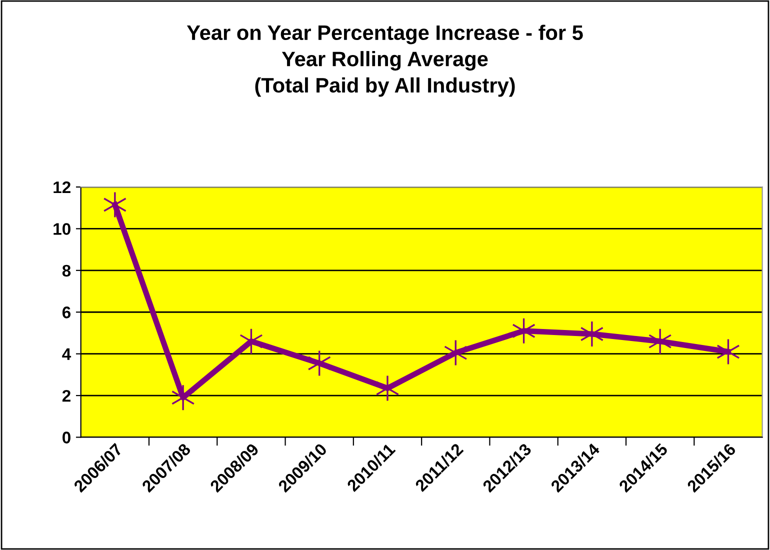 This screenshot has width=770, height=550. I want to click on y-tick-label: 0, so click(66, 438).